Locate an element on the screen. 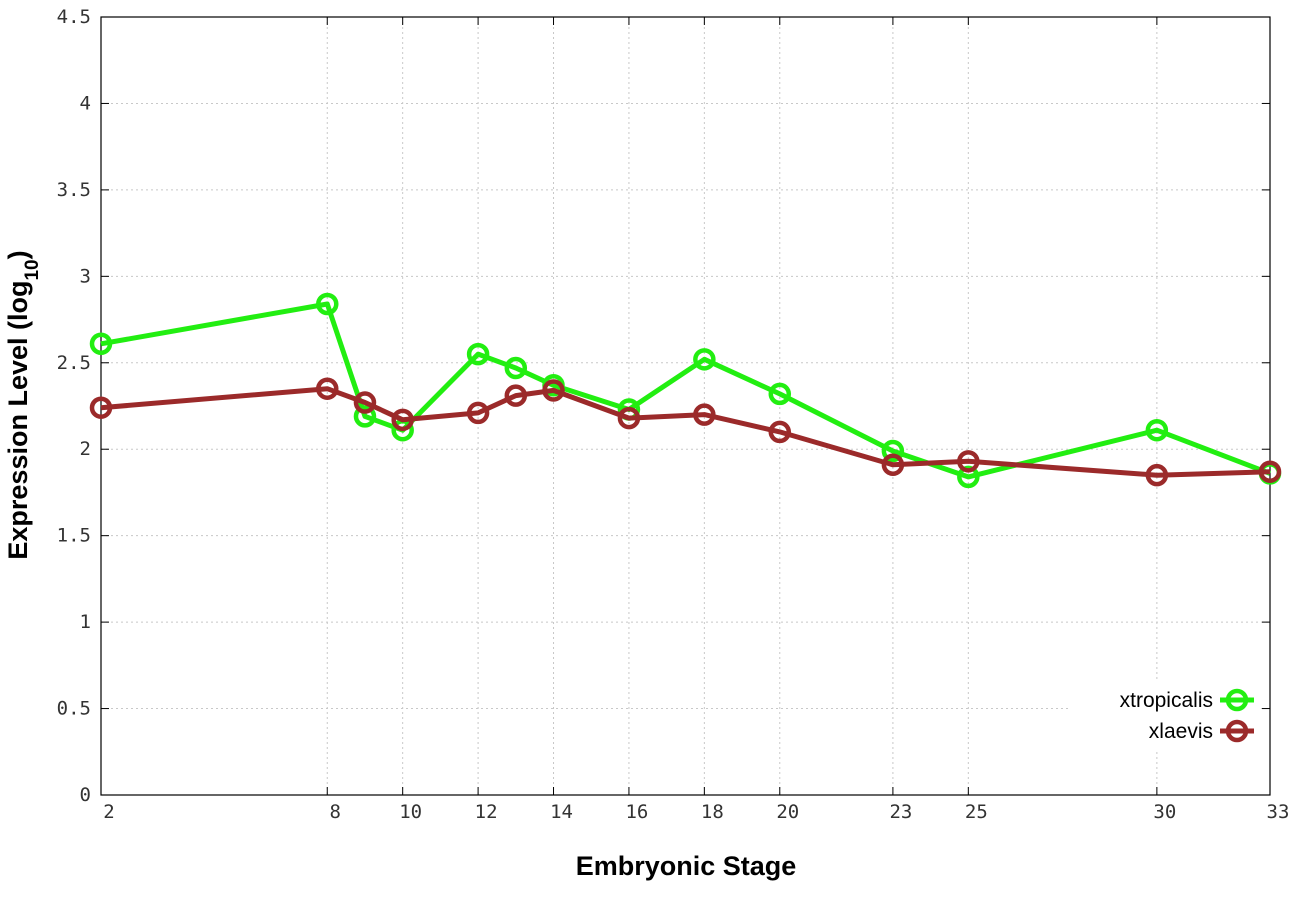  y-axis-title: Expression Level (log10) is located at coordinates (23, 404).